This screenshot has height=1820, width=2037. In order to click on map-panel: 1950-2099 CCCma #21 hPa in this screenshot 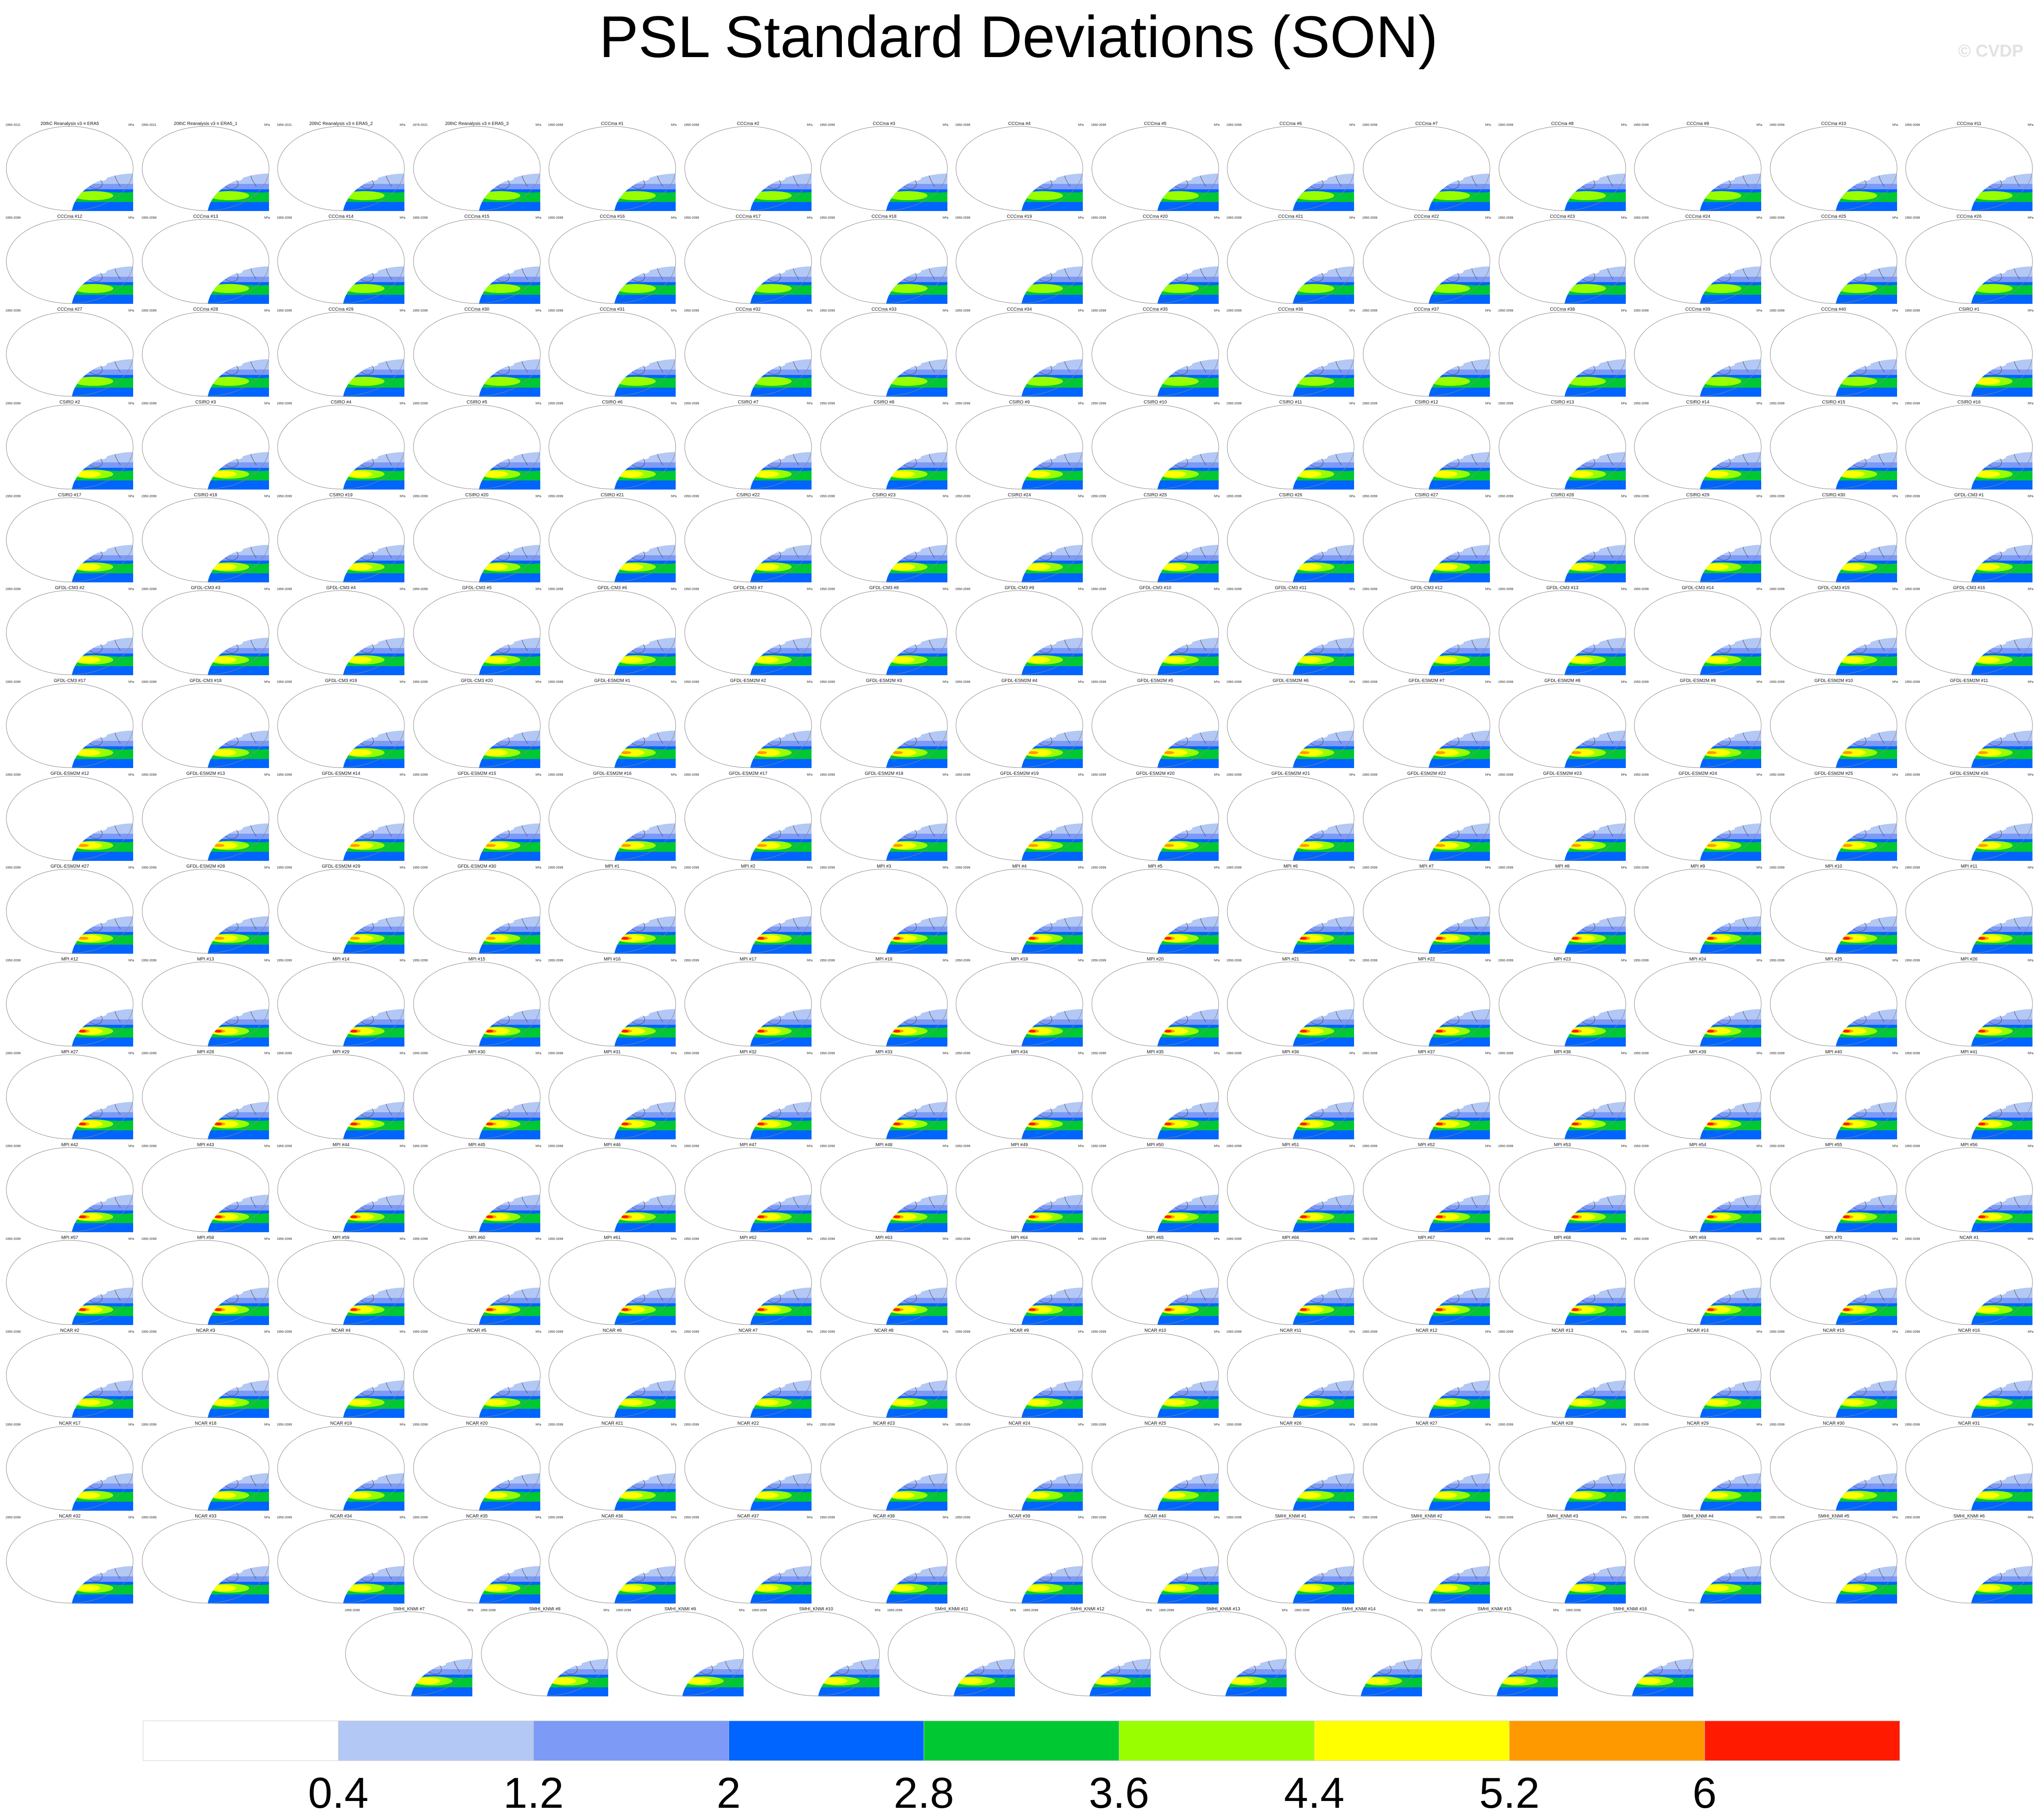, I will do `click(1291, 259)`.